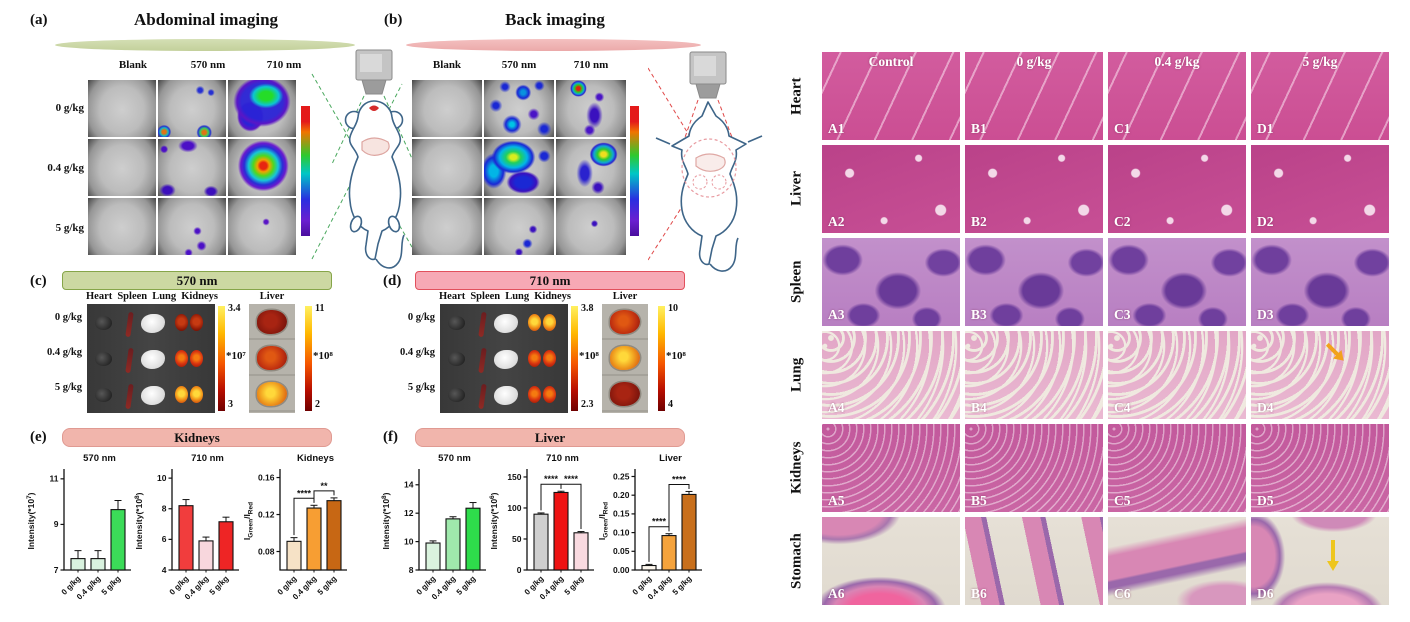 This screenshot has width=1410, height=622. Describe the element at coordinates (979, 314) in the screenshot. I see `cell-id: B3` at that location.